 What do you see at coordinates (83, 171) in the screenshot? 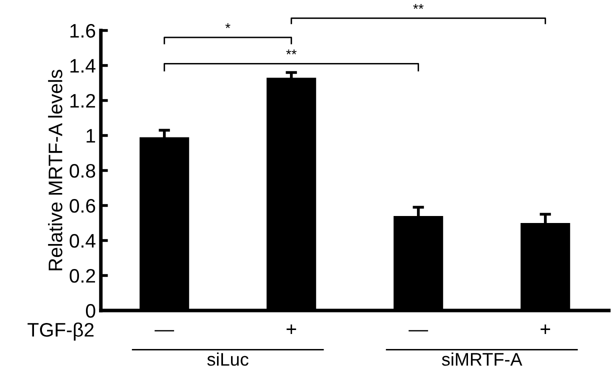
I see `y-tick-label: 0.8` at bounding box center [83, 171].